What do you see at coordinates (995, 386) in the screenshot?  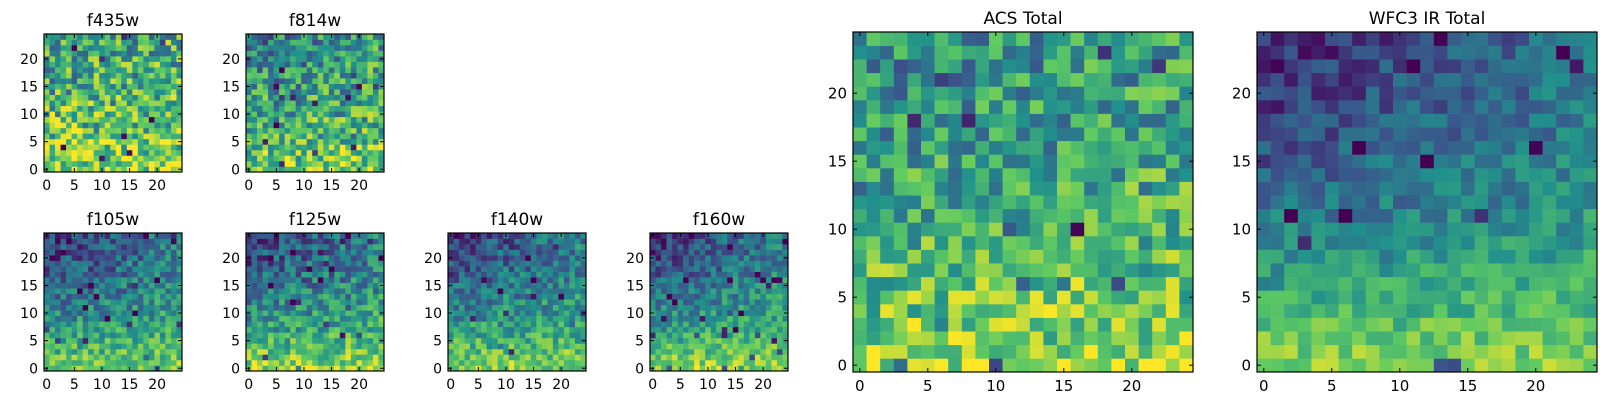 I see `x-tick-label: 10` at bounding box center [995, 386].